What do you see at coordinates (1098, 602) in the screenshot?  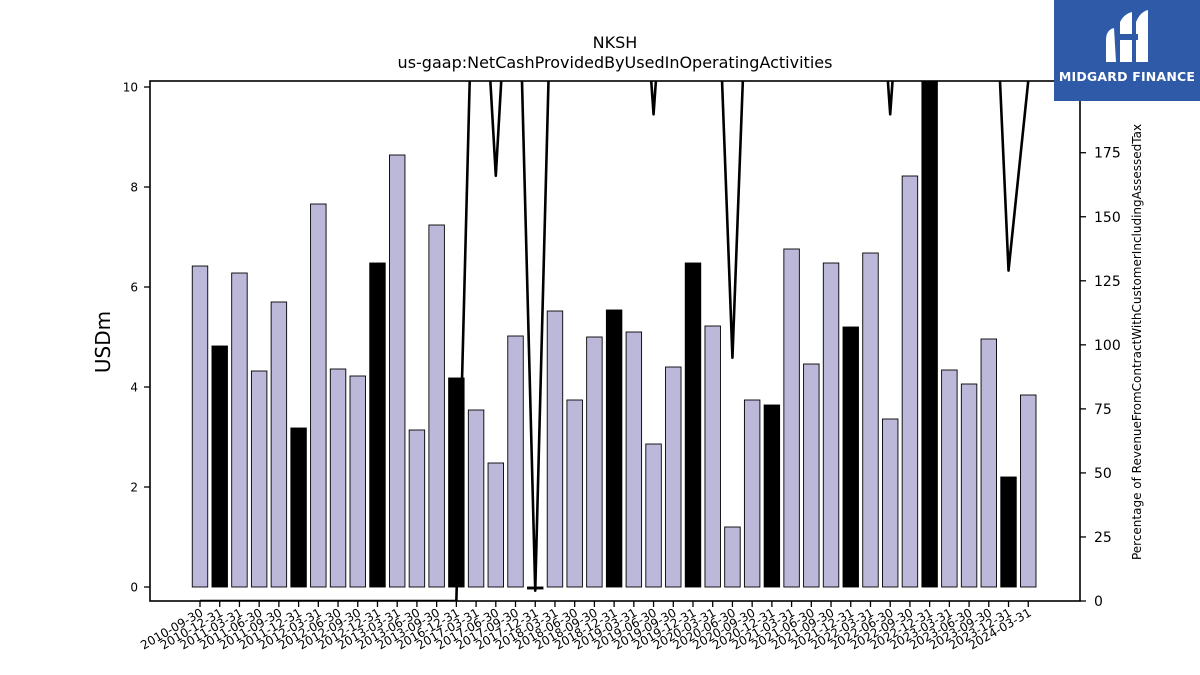 I see `y2-tick-label: 0` at bounding box center [1098, 602].